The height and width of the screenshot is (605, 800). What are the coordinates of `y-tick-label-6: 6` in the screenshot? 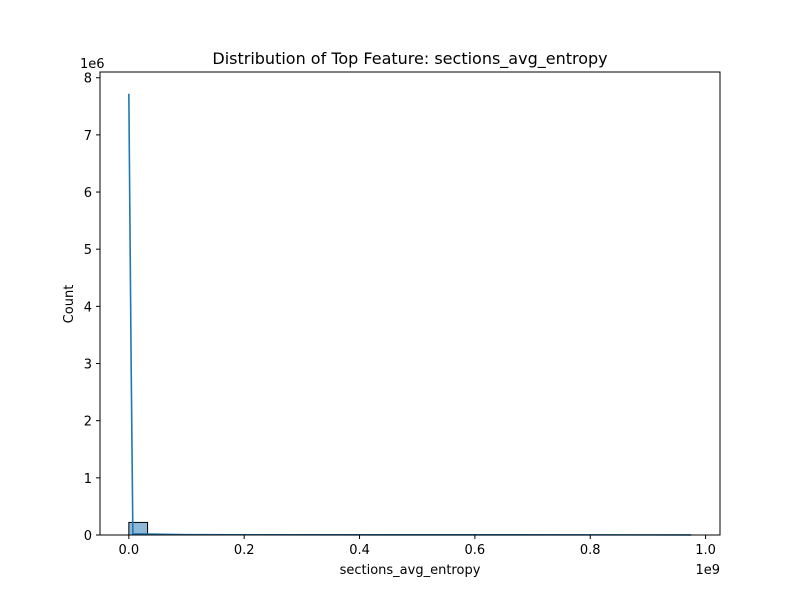 It's located at (88, 193).